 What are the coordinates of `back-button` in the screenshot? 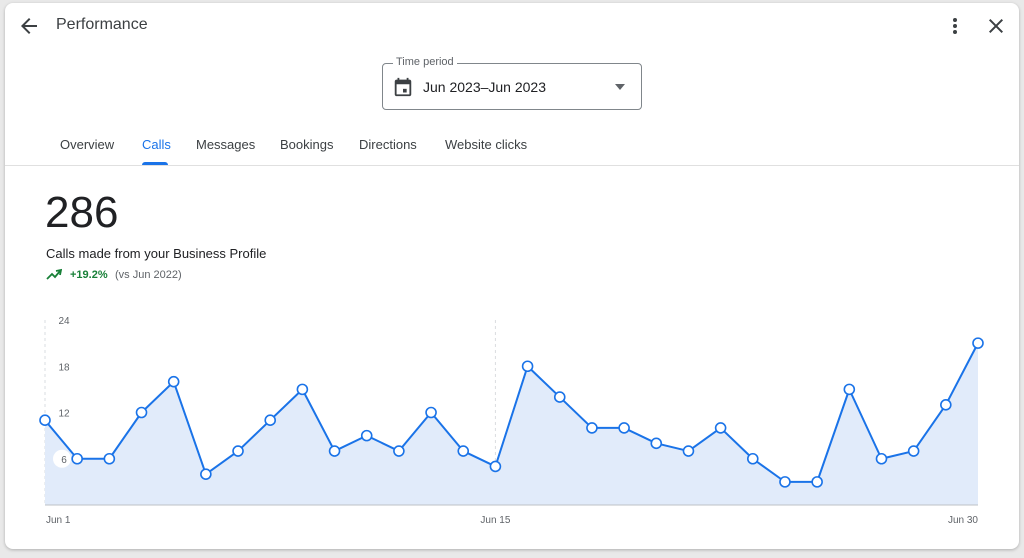 It's located at (29, 26).